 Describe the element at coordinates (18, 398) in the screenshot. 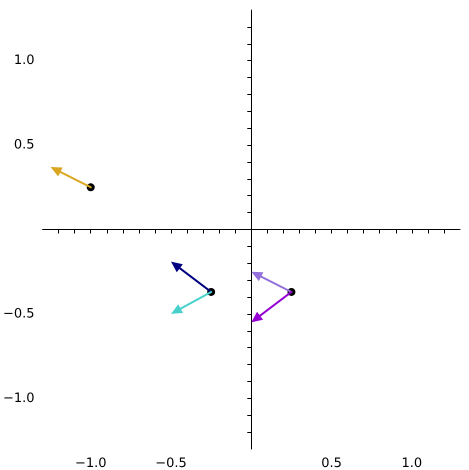

I see `y-tick-label: −1.0` at that location.